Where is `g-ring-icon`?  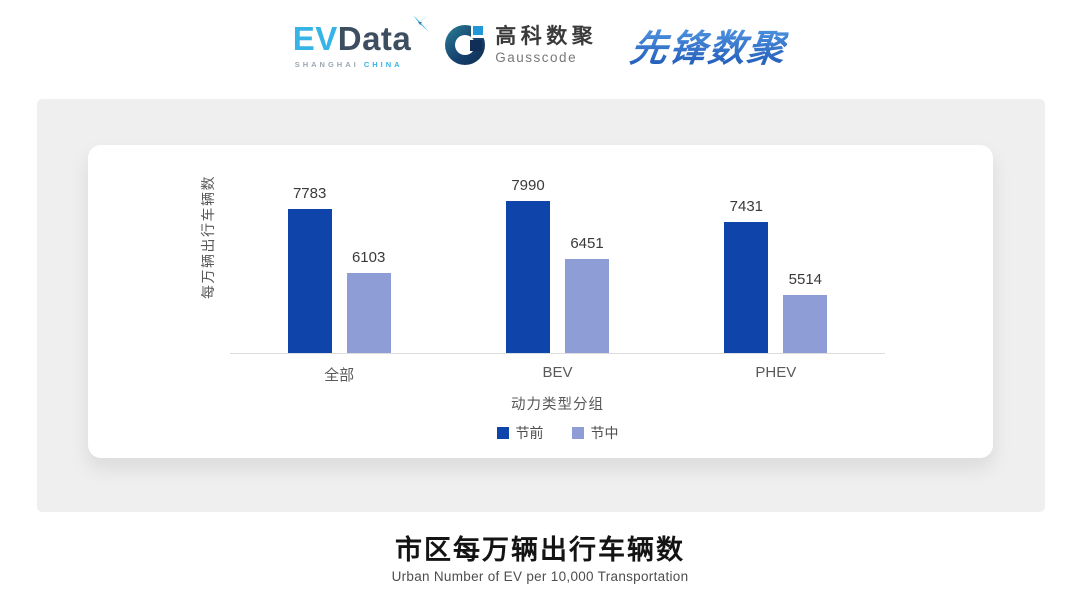 g-ring-icon is located at coordinates (465, 45).